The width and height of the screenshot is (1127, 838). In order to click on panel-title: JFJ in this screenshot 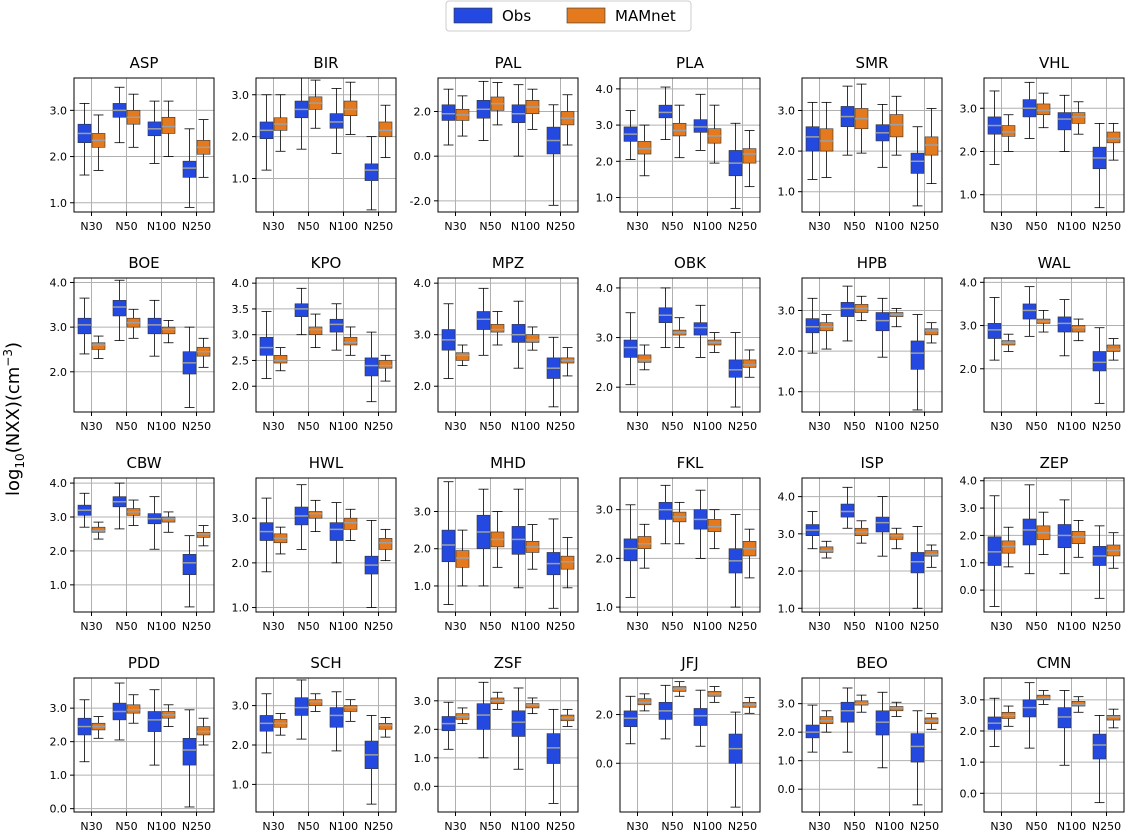, I will do `click(689, 663)`.